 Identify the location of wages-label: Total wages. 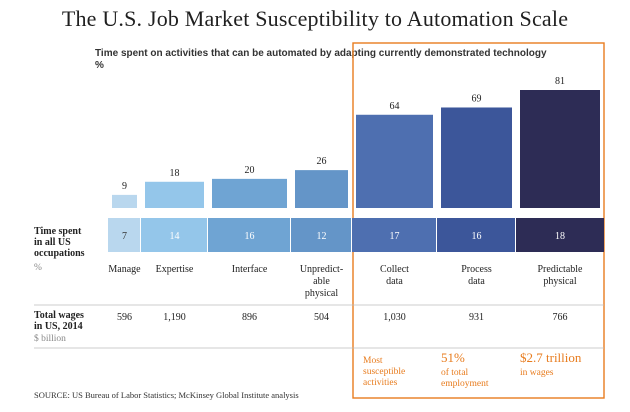
(59, 315).